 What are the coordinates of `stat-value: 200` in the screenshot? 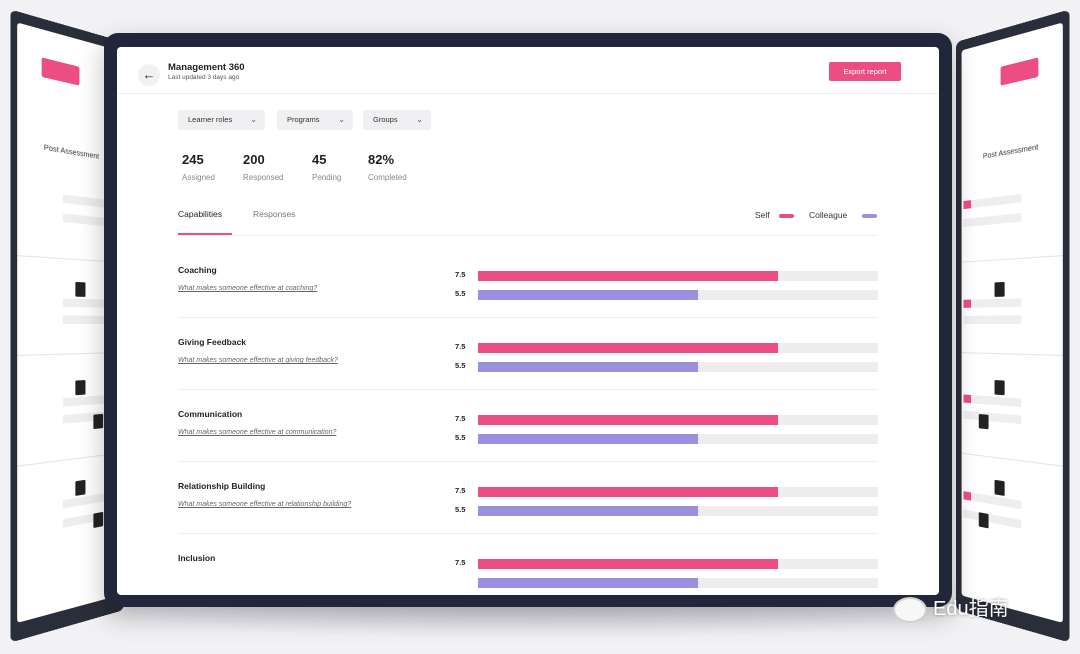 It's located at (254, 159).